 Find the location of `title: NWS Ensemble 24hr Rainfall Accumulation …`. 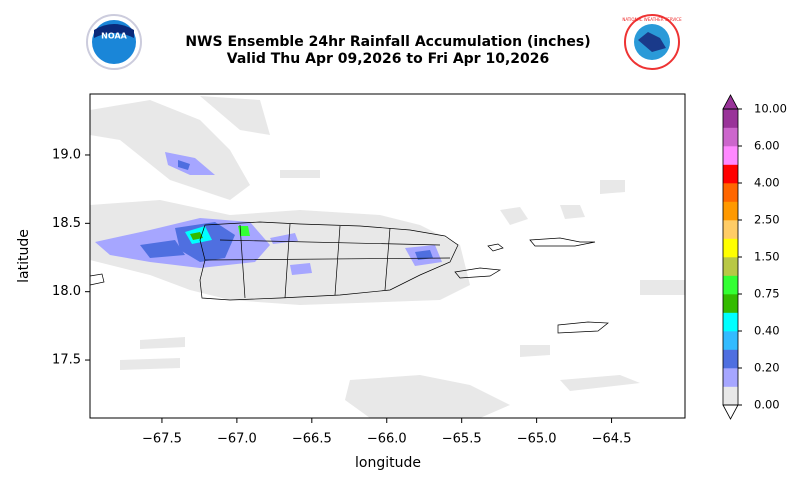

title: NWS Ensemble 24hr Rainfall Accumulation … is located at coordinates (387, 42).